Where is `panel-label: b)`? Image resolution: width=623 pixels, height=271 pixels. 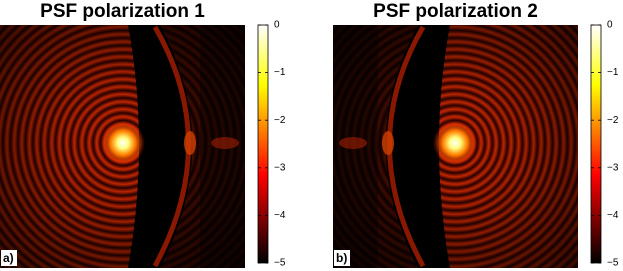
panel-label: b) is located at coordinates (341, 258).